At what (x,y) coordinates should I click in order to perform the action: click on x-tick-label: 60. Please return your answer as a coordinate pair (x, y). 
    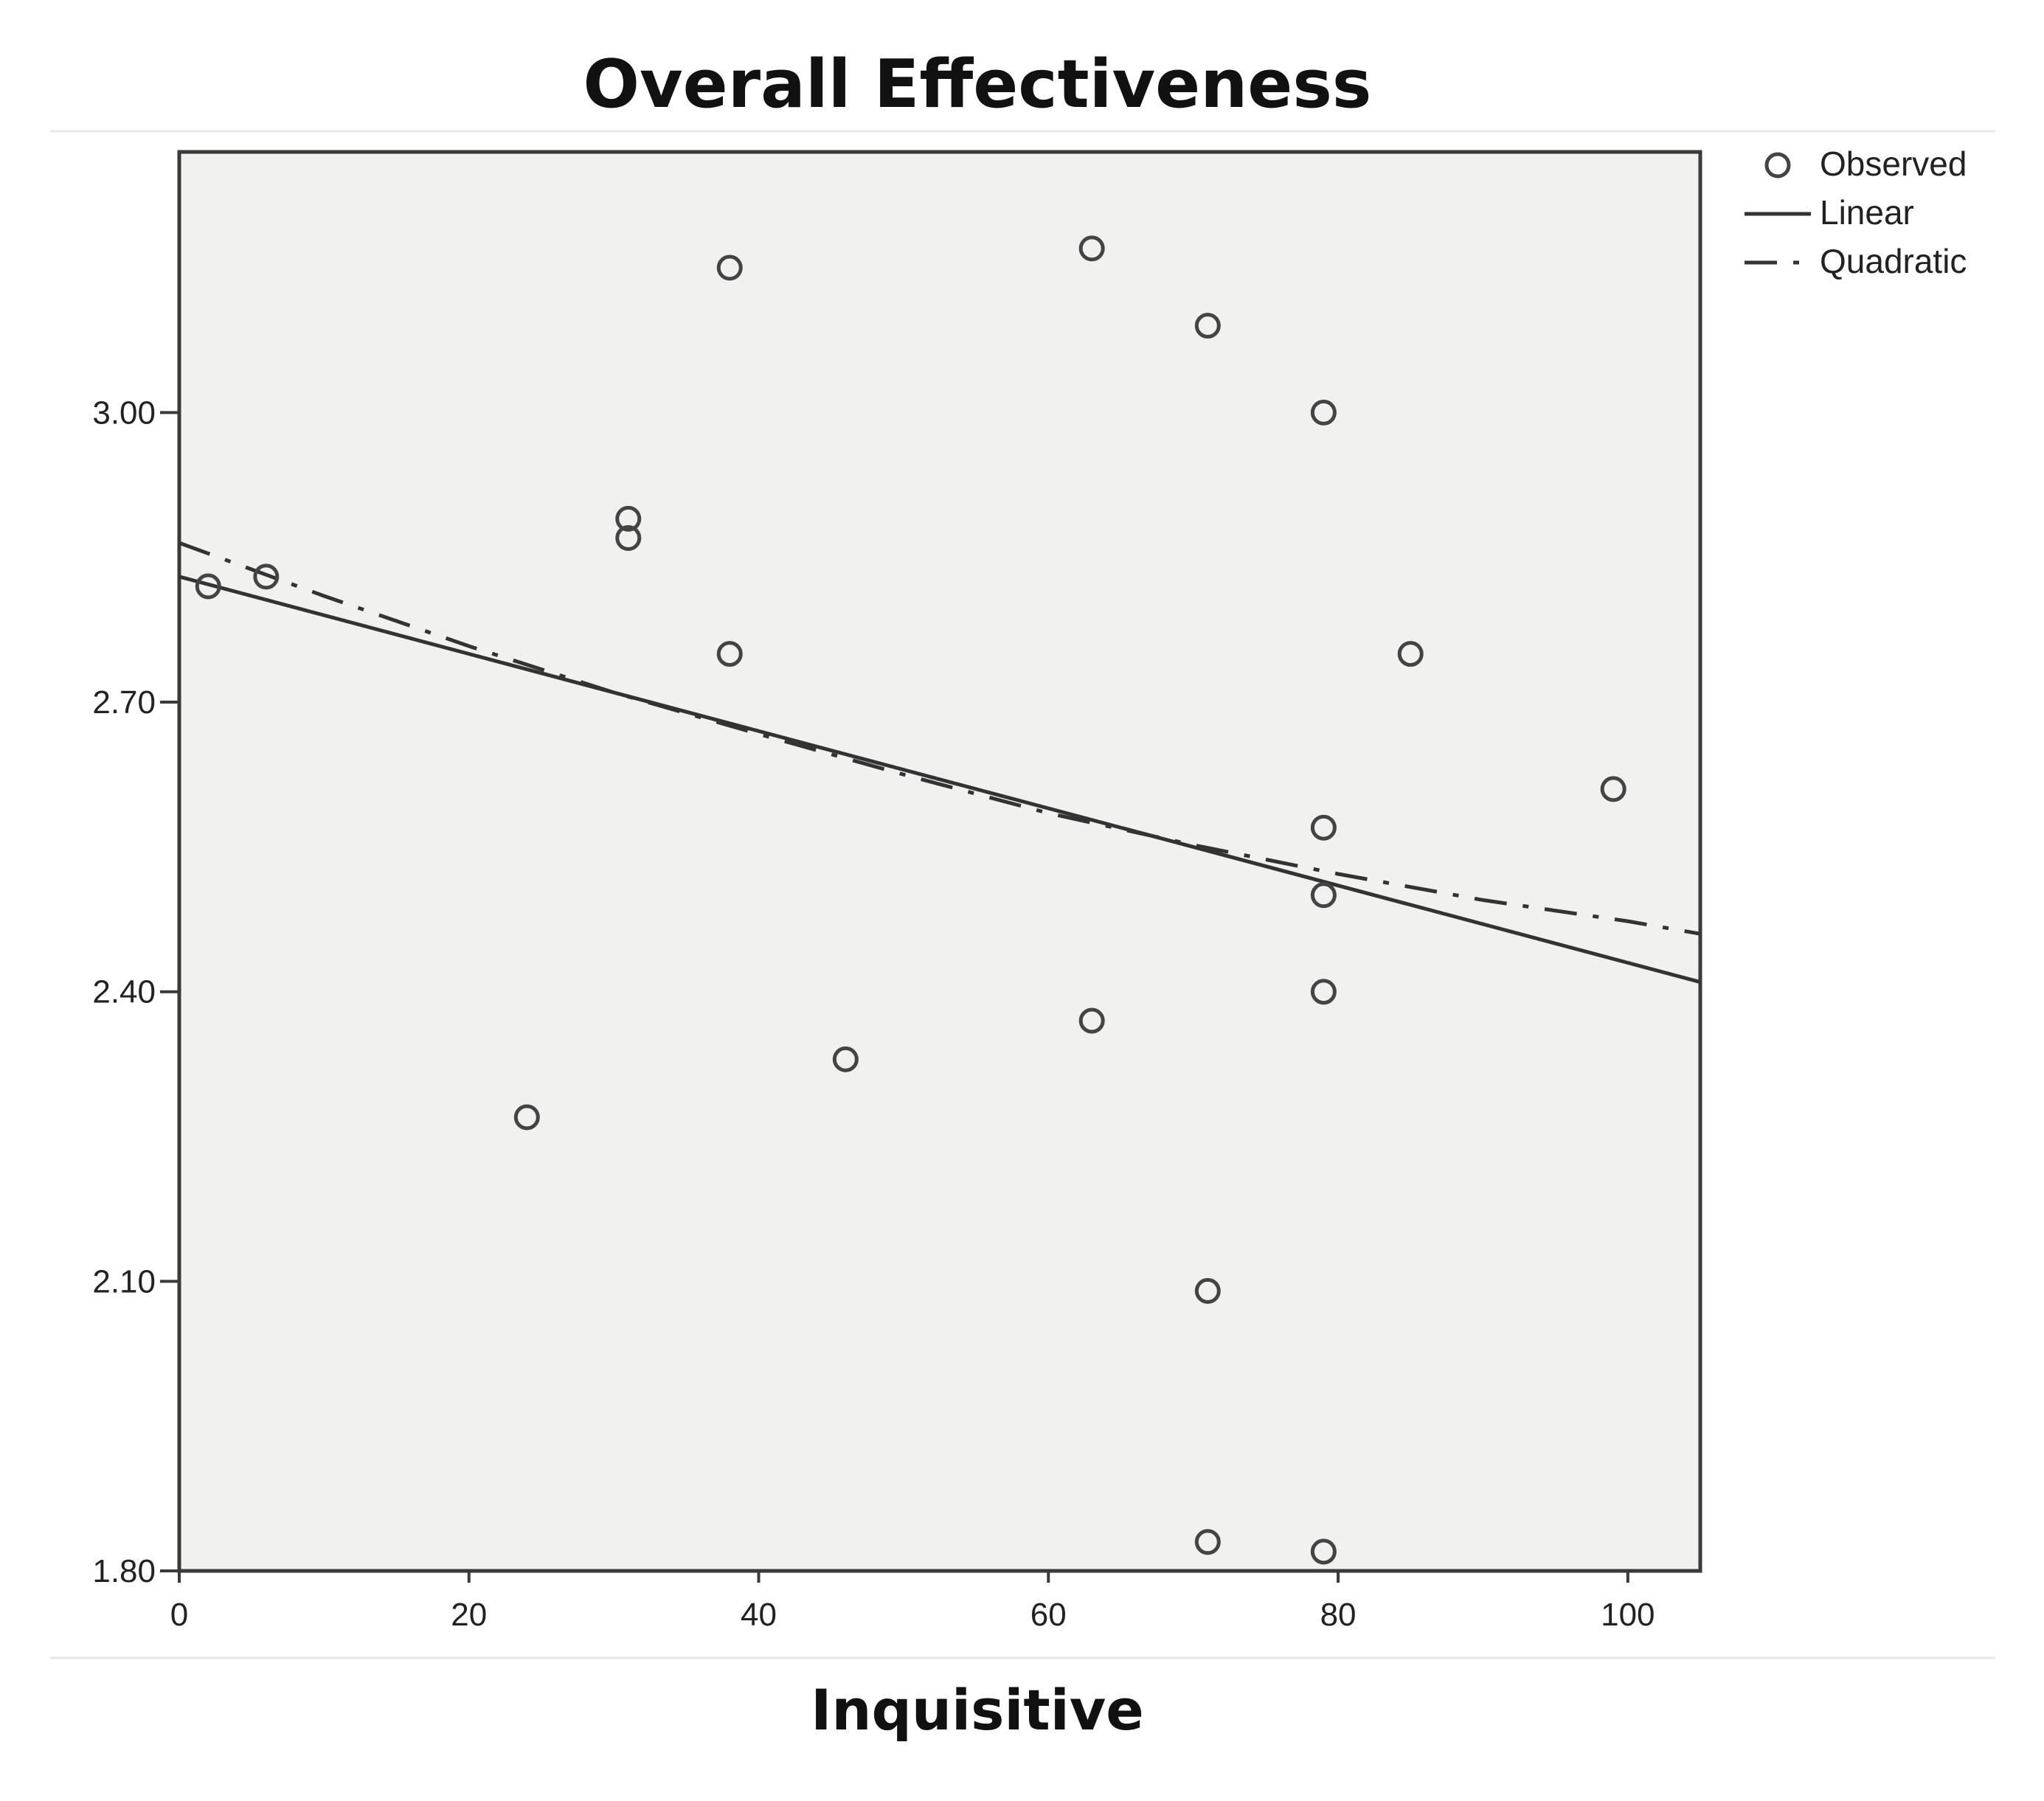
    Looking at the image, I should click on (1049, 1615).